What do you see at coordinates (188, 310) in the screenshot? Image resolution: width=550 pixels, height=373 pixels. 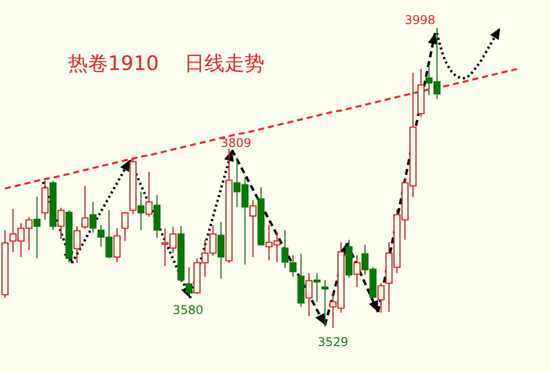 I see `annotation: 3580` at bounding box center [188, 310].